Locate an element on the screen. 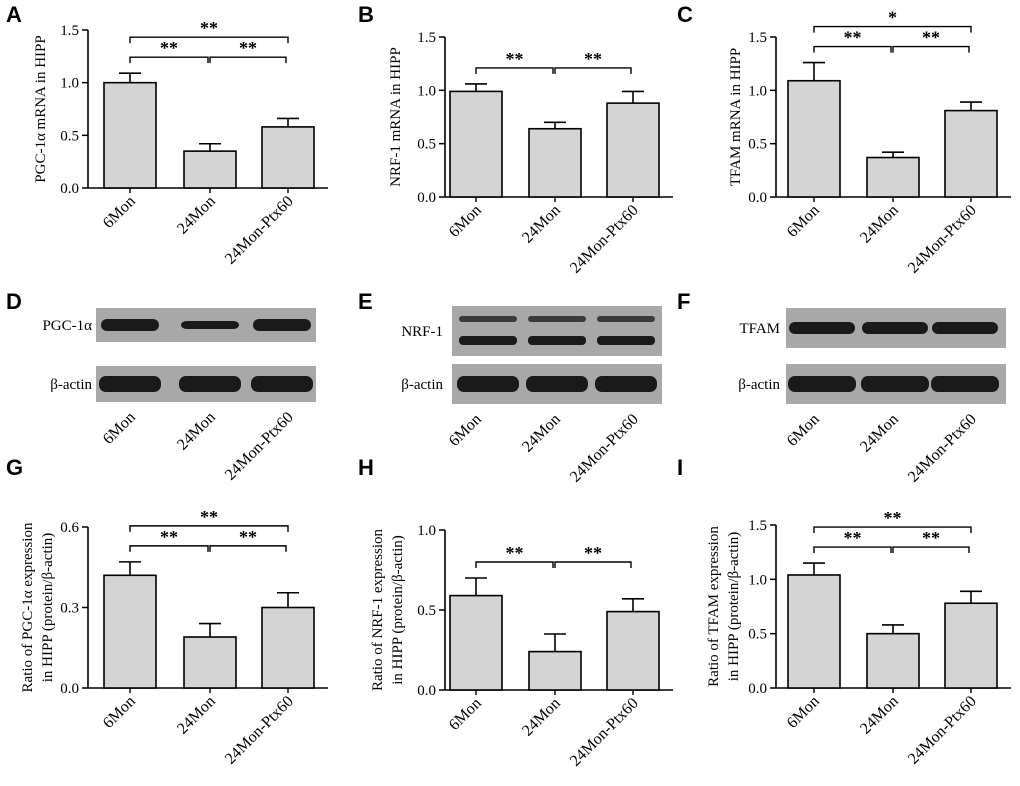  panel-letter: B is located at coordinates (366, 14).